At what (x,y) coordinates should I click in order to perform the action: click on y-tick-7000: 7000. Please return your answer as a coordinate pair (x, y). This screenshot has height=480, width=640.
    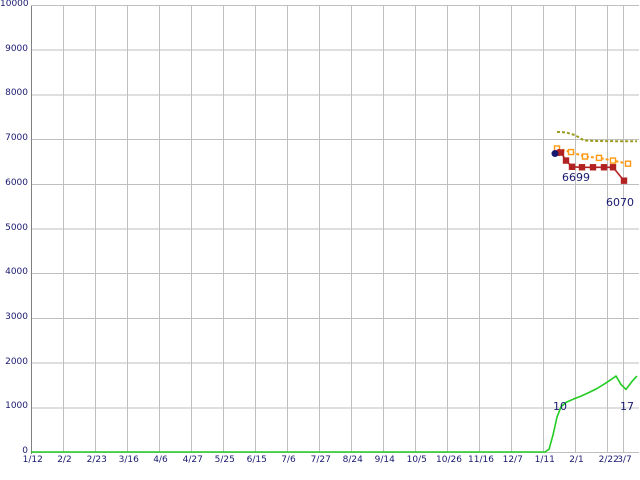
    Looking at the image, I should click on (16, 138).